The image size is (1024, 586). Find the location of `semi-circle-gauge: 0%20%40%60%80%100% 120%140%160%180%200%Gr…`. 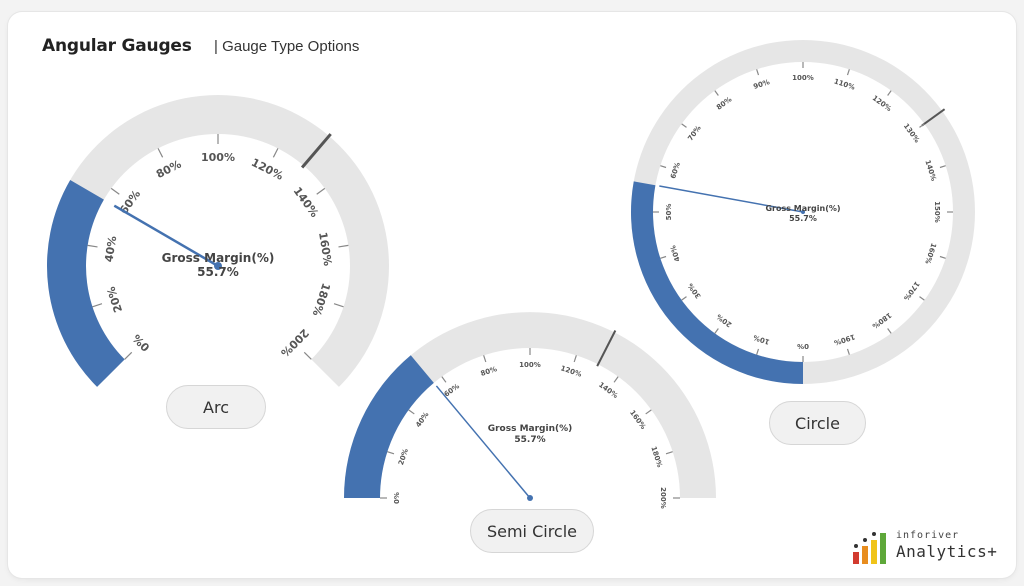

semi-circle-gauge: 0%20%40%60%80%100% 120%140%160%180%200%Gr… is located at coordinates (530, 410).